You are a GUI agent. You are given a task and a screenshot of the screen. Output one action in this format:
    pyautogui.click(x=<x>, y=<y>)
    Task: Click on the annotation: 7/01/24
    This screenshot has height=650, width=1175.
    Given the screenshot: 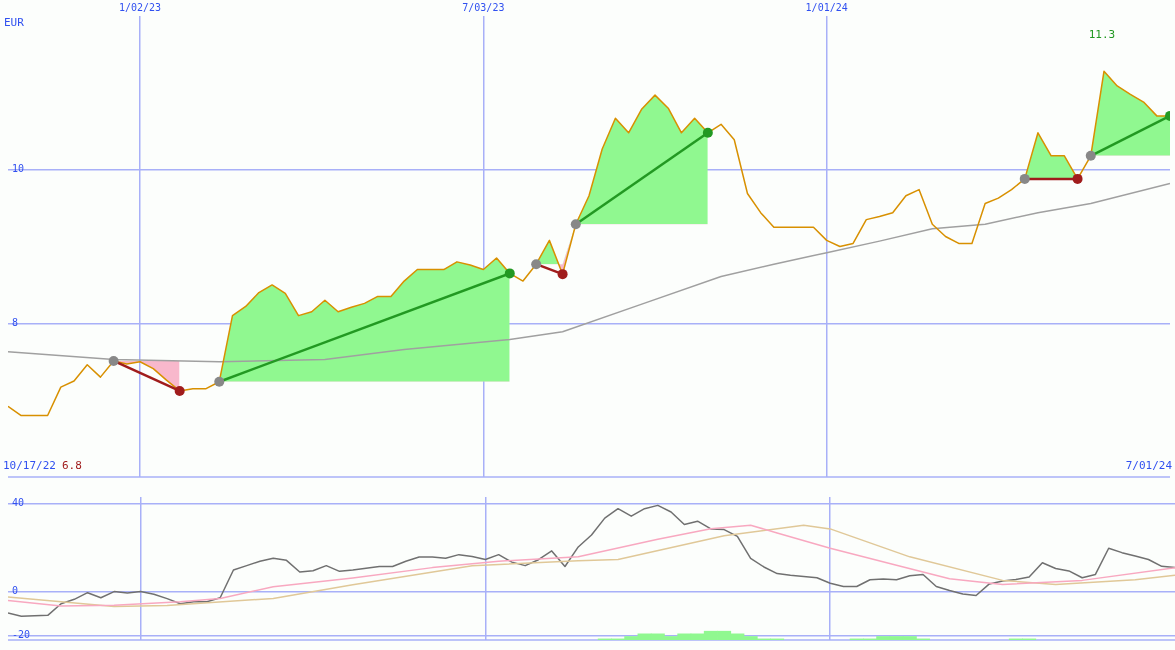 What is the action you would take?
    pyautogui.click(x=1149, y=465)
    